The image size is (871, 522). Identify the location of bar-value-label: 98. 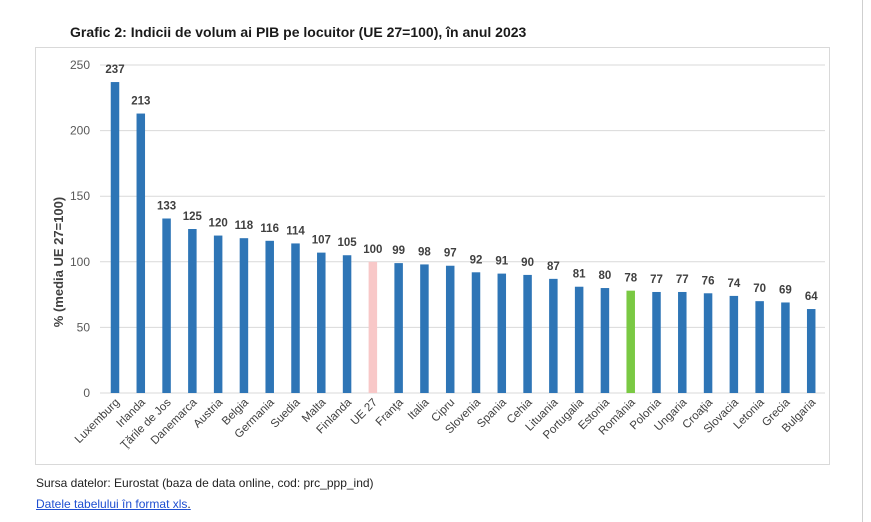
(424, 252).